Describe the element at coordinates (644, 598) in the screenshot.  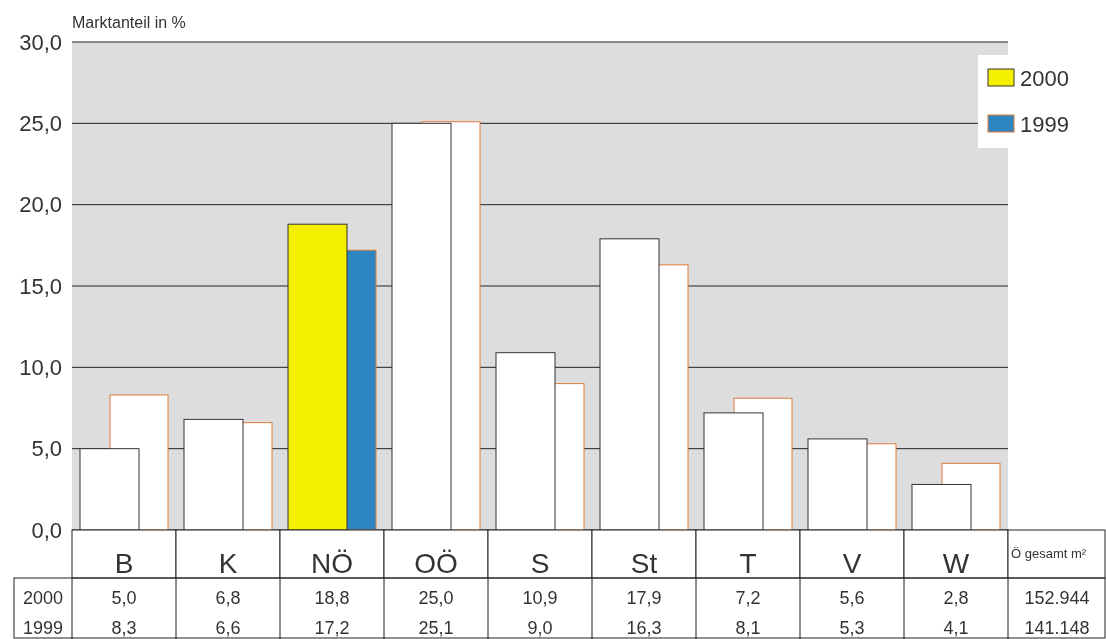
I see `data-label: 17,9` at that location.